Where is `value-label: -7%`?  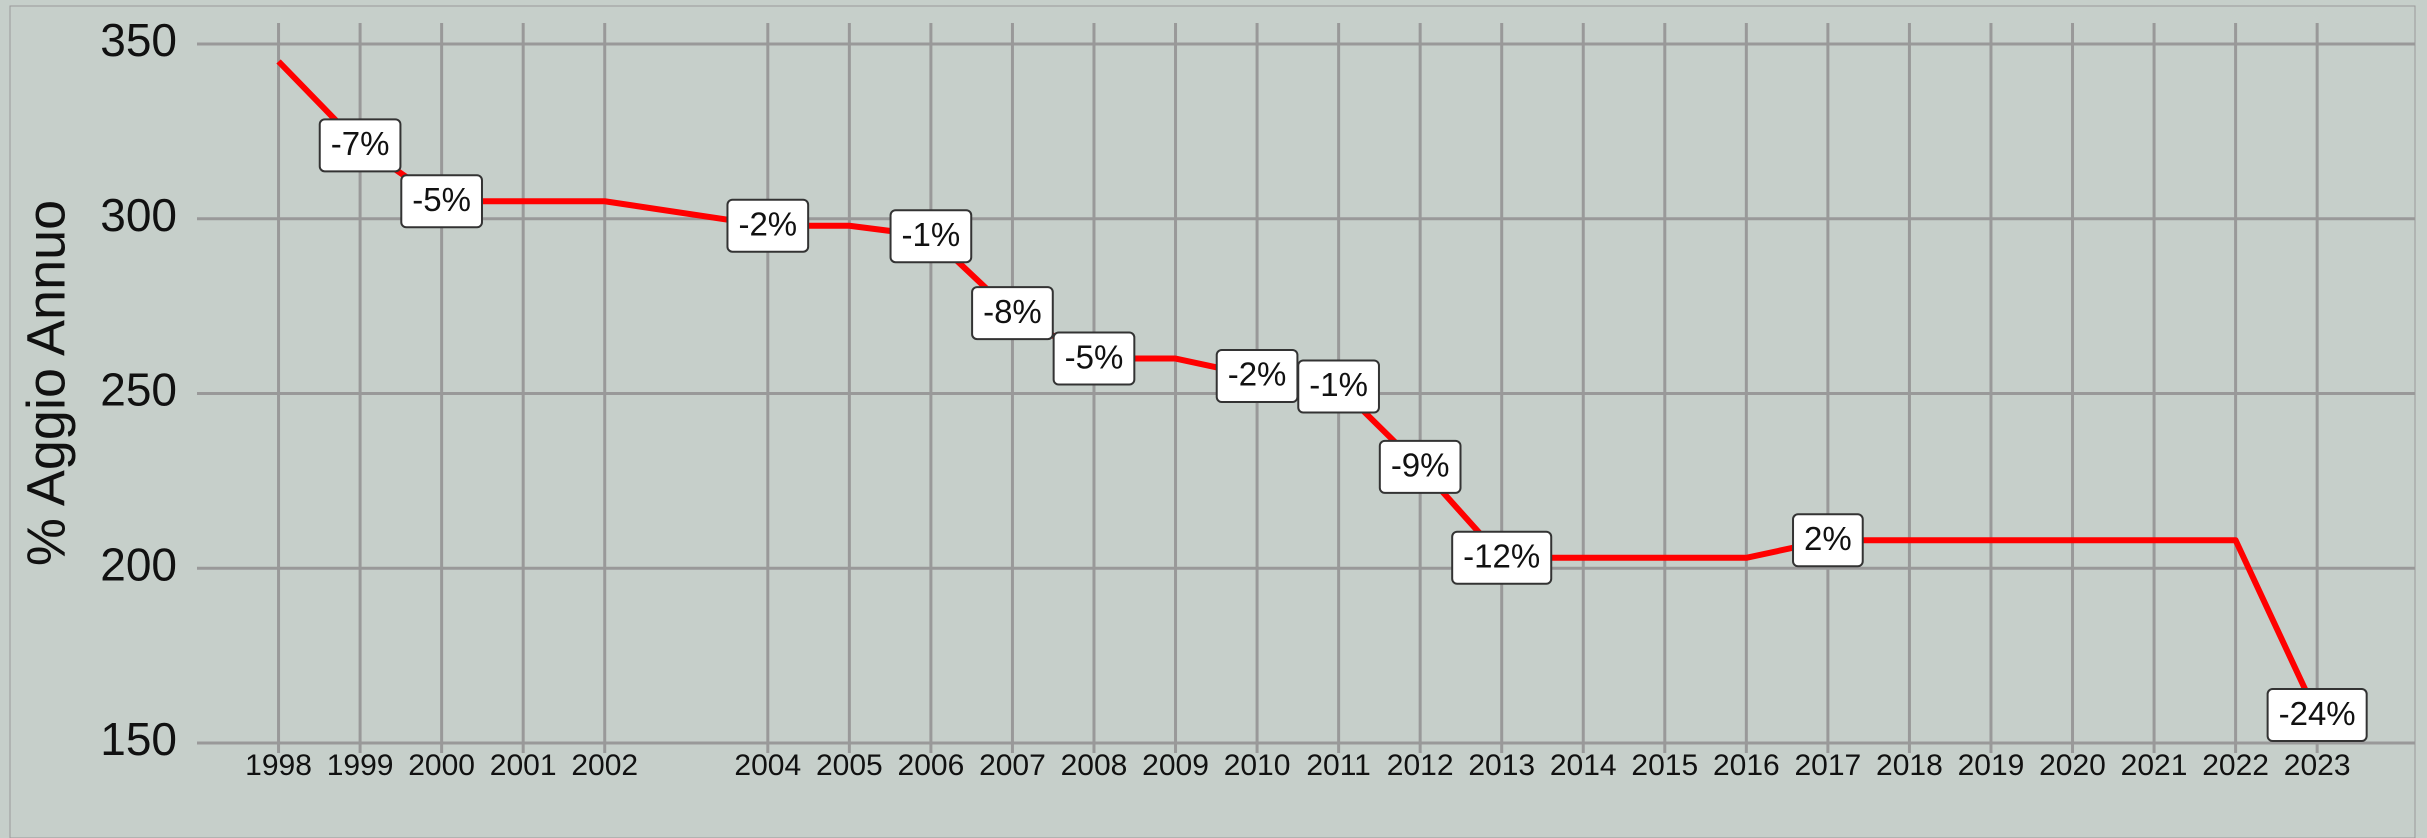
value-label: -7% is located at coordinates (360, 145).